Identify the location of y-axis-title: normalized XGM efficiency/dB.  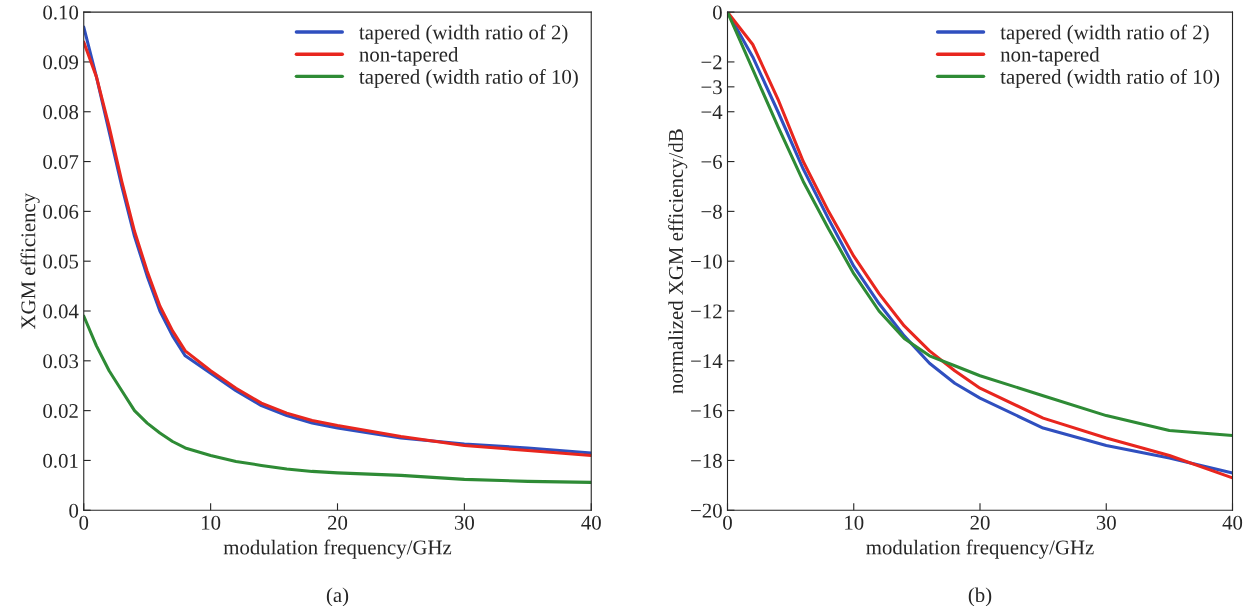
(678, 261).